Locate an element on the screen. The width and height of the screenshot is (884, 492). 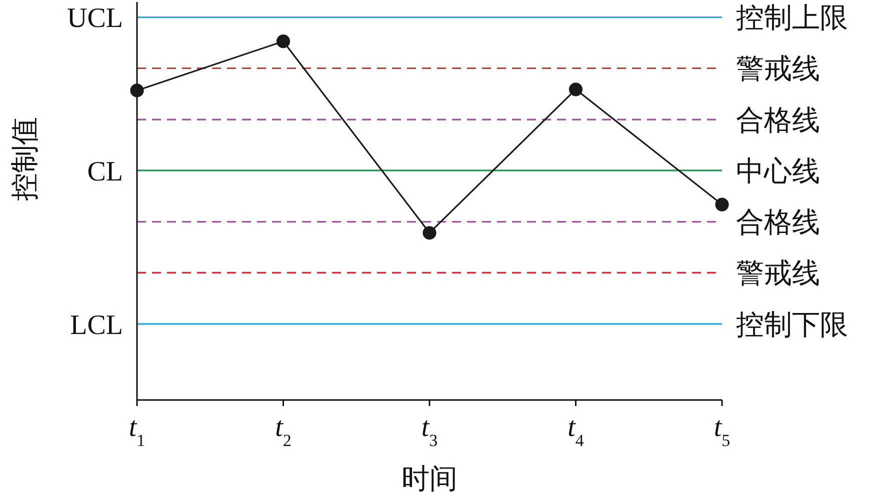
x-tick-label: t$_{4}$ is located at coordinates (576, 431).